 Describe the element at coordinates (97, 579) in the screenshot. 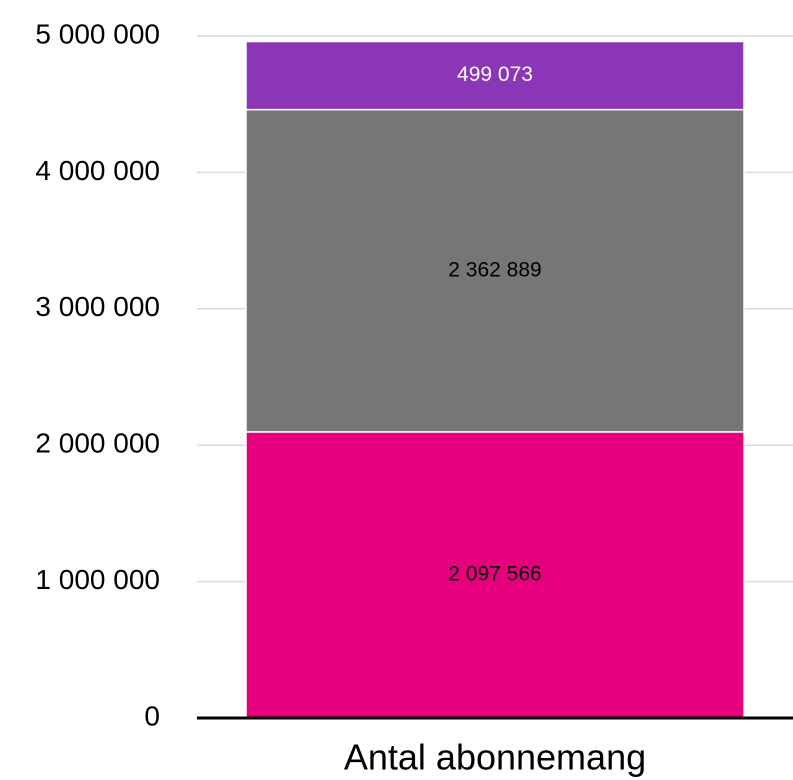

I see `y-tick-label: 1 000 000` at that location.